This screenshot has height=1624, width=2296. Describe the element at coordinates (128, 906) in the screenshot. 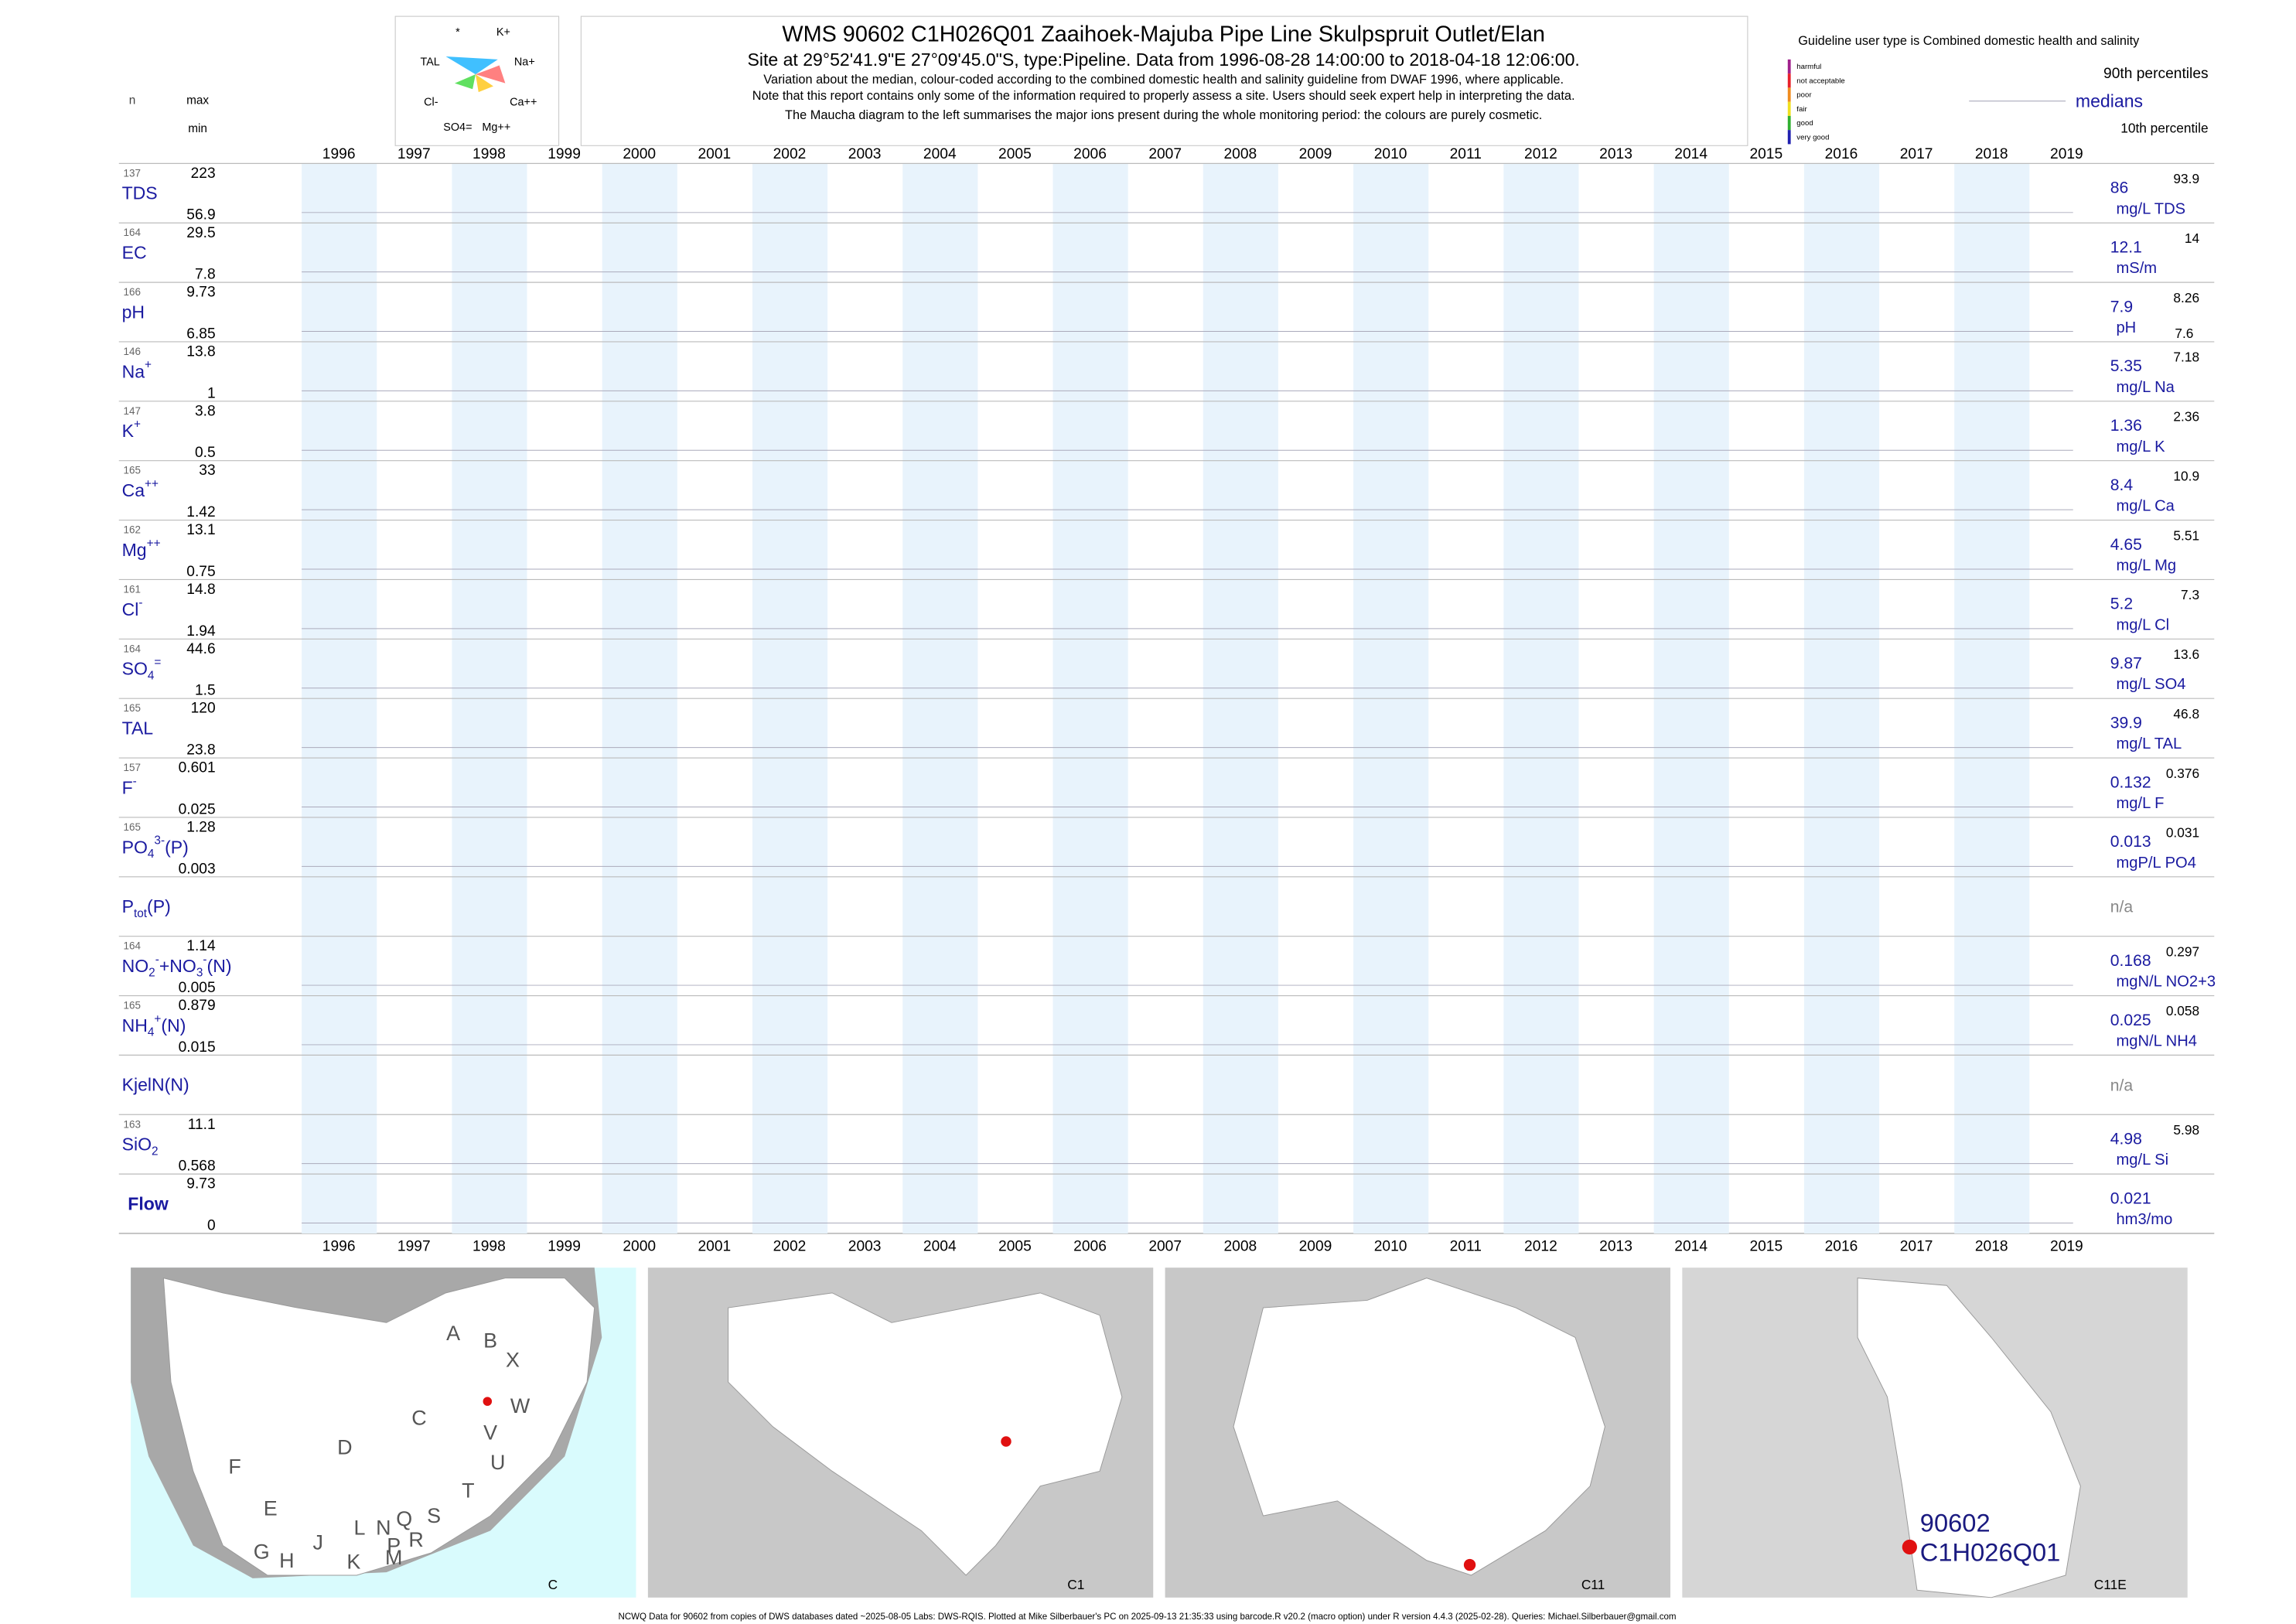

I see `row-label-part: P` at that location.